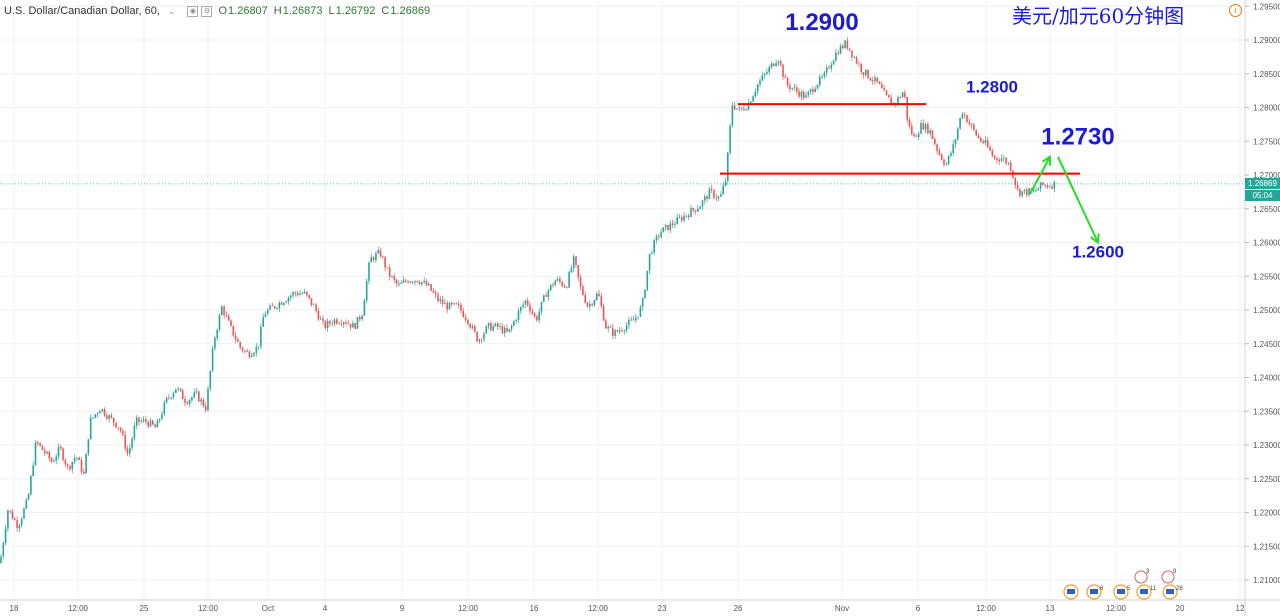 This screenshot has width=1280, height=616. What do you see at coordinates (302, 11) in the screenshot?
I see `high-value: 1.26873` at bounding box center [302, 11].